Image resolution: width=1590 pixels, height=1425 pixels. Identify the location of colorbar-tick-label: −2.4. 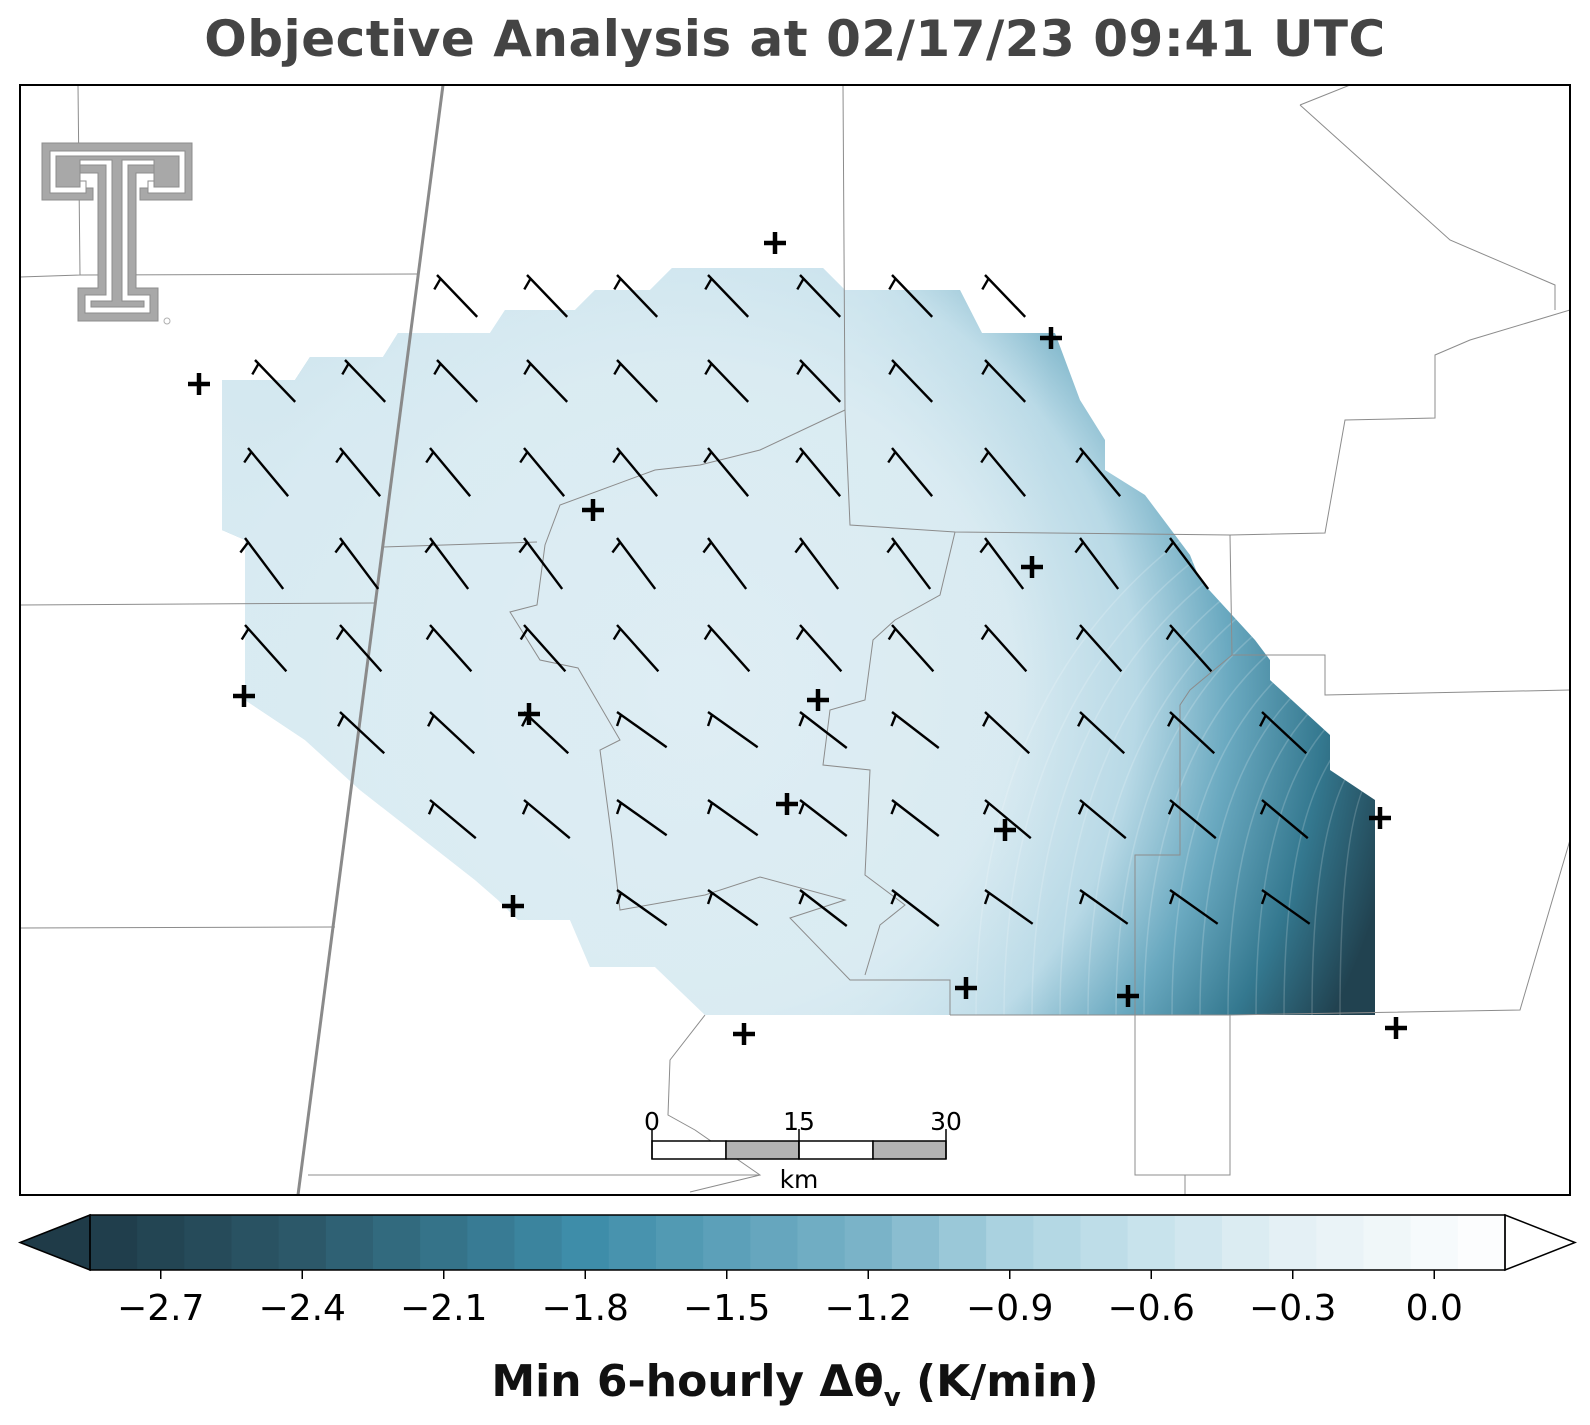
(302, 1308).